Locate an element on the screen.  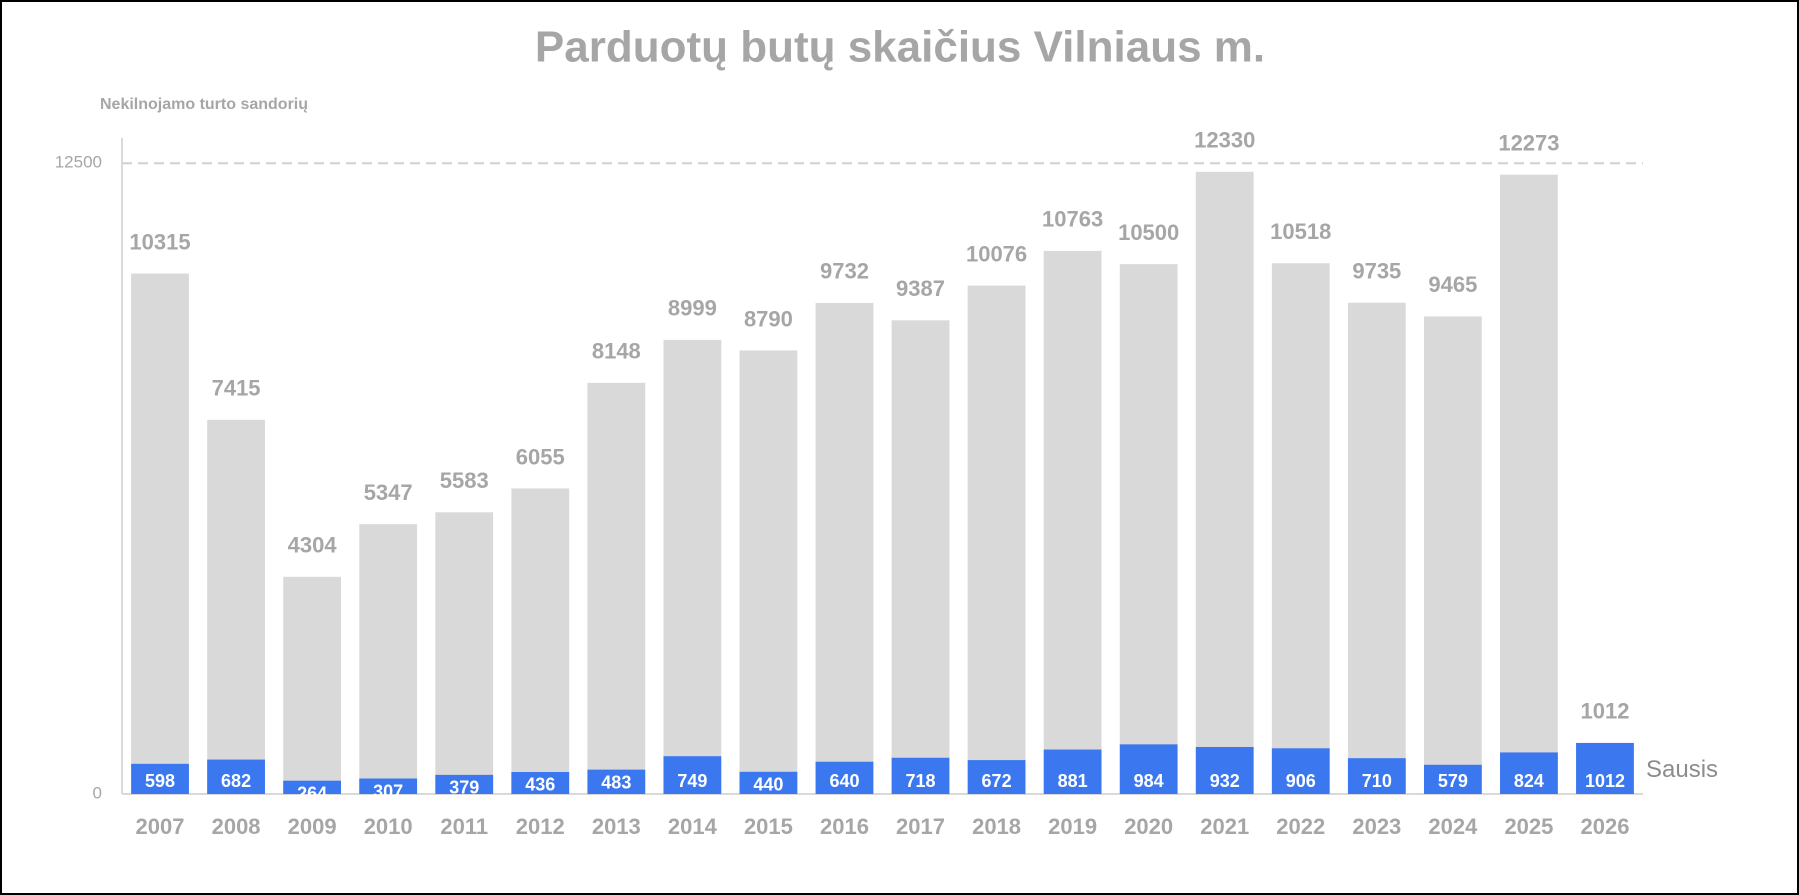
y-tick-label: 0 is located at coordinates (97, 792).